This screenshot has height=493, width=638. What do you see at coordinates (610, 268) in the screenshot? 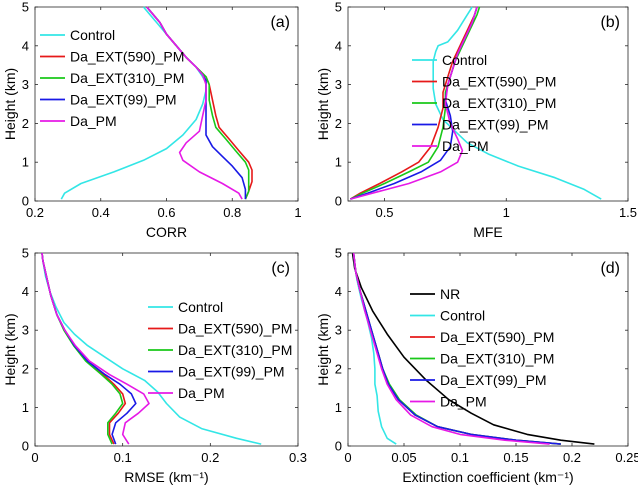
I see `panel-label: (d)` at bounding box center [610, 268].